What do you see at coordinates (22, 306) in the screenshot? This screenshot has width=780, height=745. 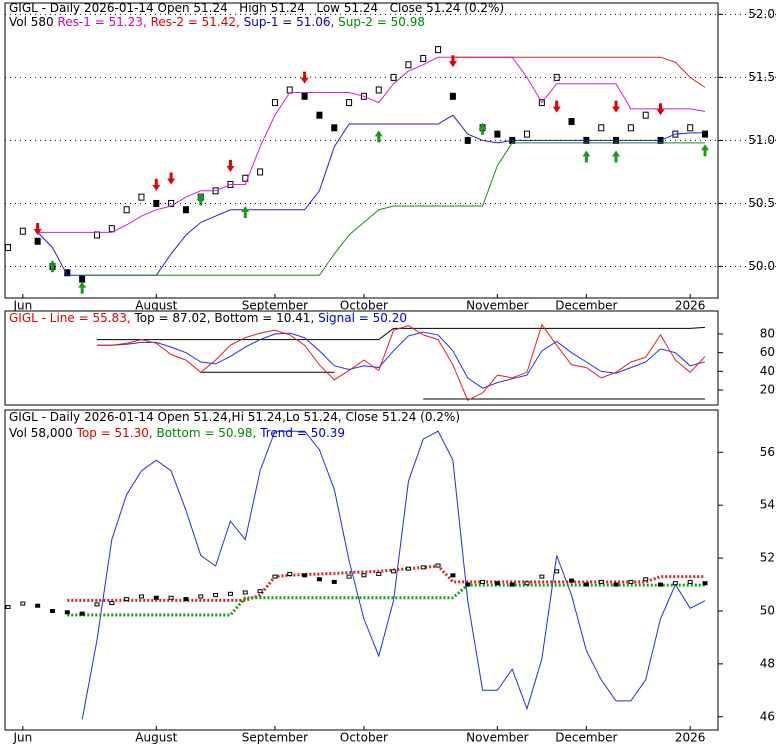 I see `x-tick-label: Jun` at bounding box center [22, 306].